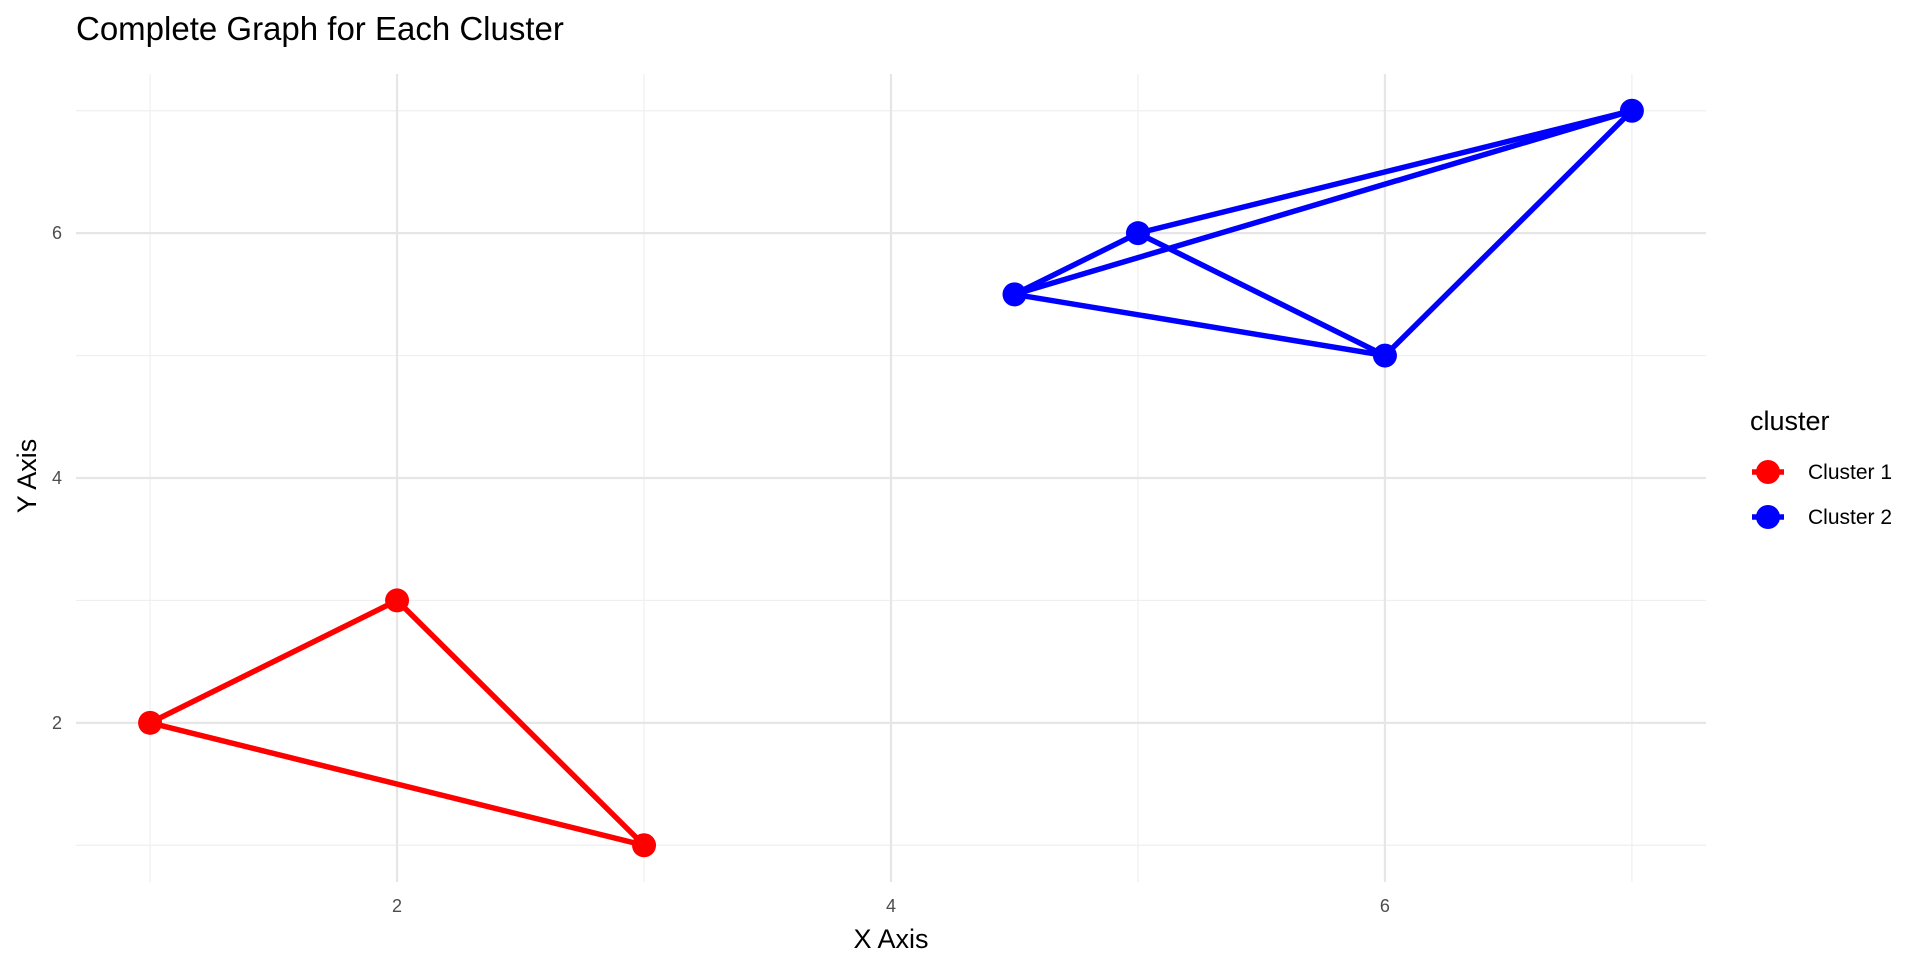  Describe the element at coordinates (891, 906) in the screenshot. I see `x-tick-label: 4` at that location.